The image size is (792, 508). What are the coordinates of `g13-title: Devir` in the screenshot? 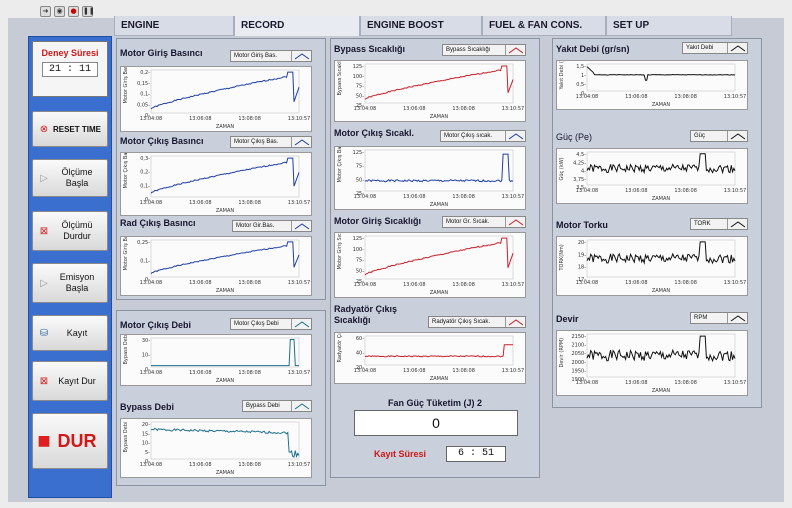 It's located at (567, 319).